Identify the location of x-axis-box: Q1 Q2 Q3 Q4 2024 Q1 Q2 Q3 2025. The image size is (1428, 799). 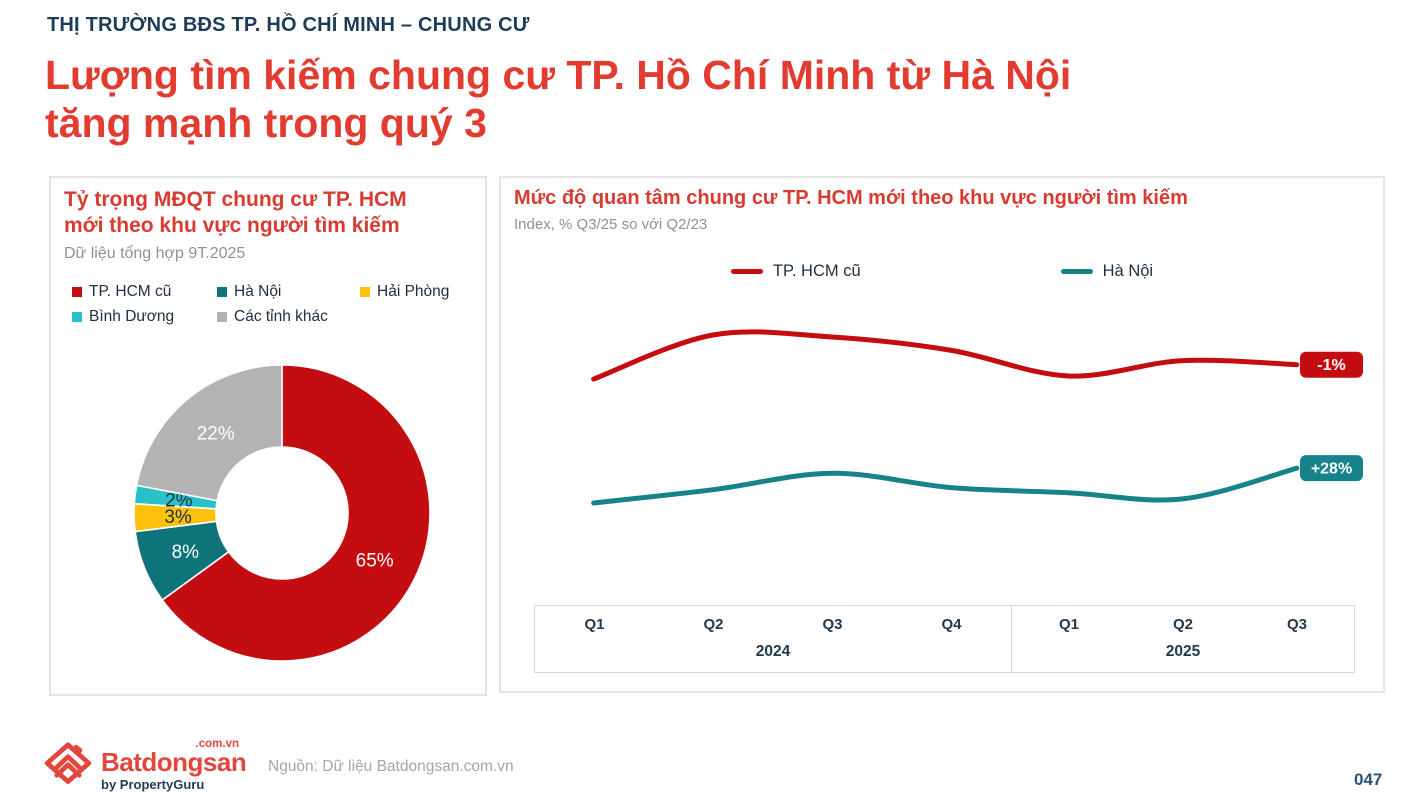
(944, 639).